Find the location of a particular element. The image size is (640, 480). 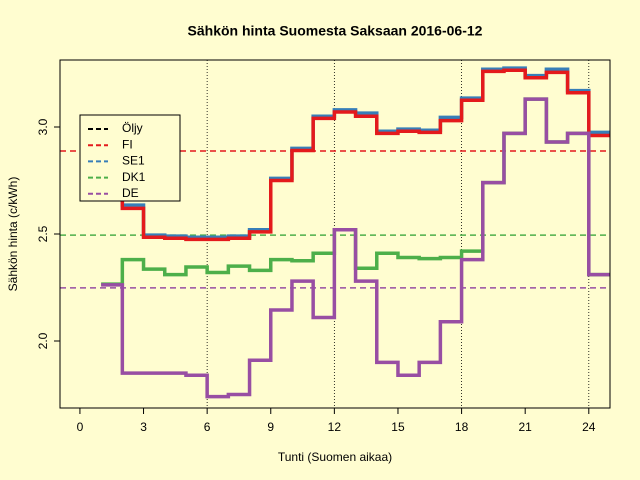

x-tick-label: 6 is located at coordinates (207, 427).